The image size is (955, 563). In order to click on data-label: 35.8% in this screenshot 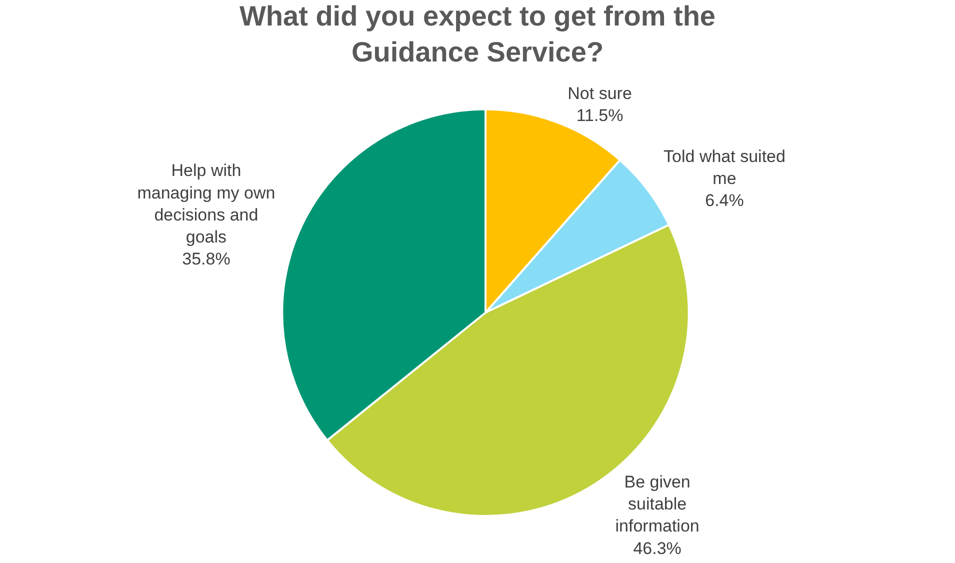, I will do `click(206, 259)`.